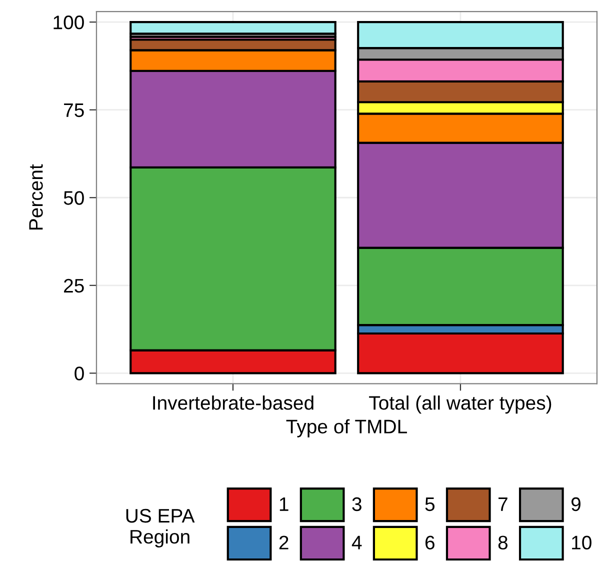 The width and height of the screenshot is (603, 577). What do you see at coordinates (233, 403) in the screenshot?
I see `x-tick-label: Invertebrate-based` at bounding box center [233, 403].